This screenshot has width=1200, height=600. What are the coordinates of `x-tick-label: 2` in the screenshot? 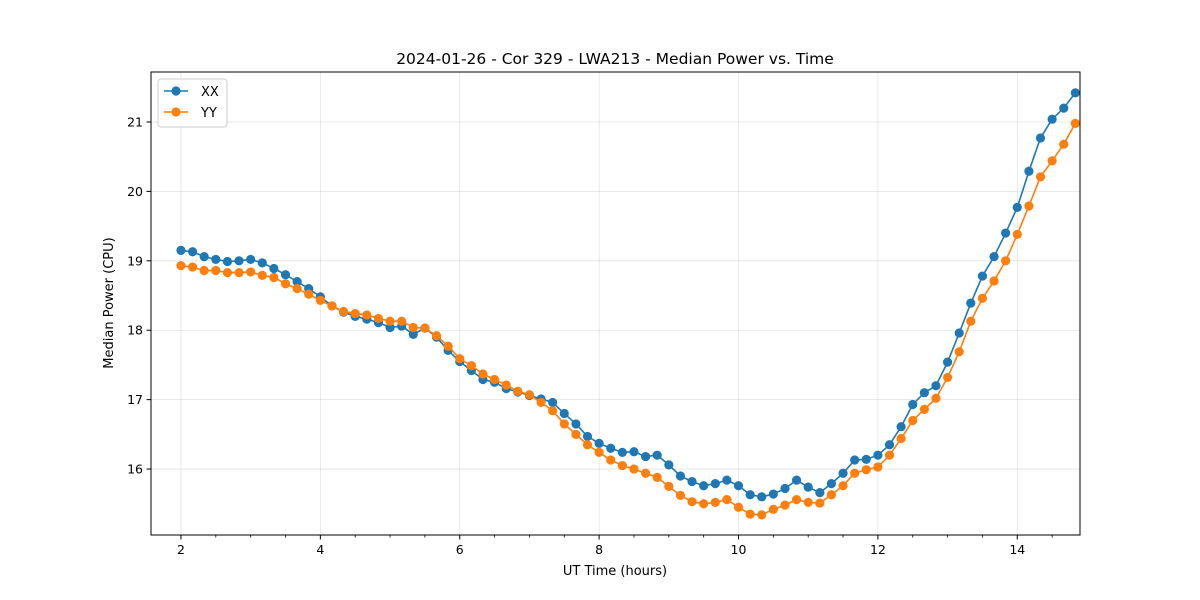 It's located at (181, 549).